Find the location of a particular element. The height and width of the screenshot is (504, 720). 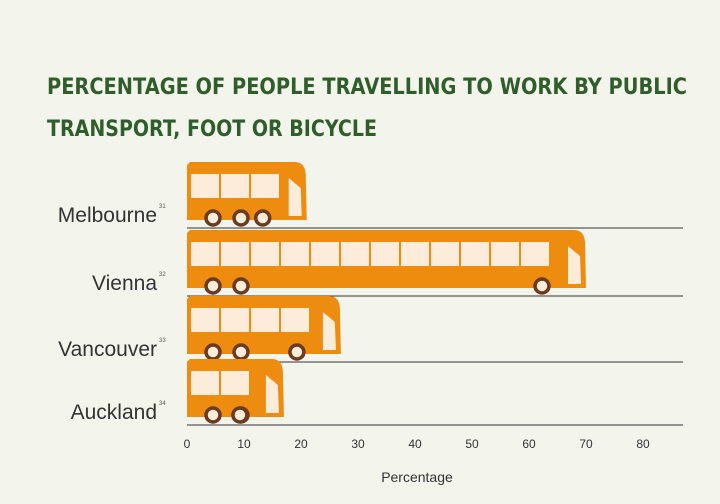

x-tick-label: 20 is located at coordinates (301, 444).